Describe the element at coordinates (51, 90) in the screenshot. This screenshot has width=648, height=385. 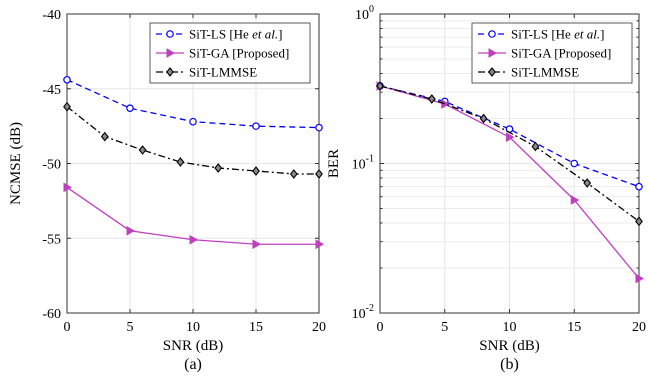
I see `y-tick-label: -45` at that location.